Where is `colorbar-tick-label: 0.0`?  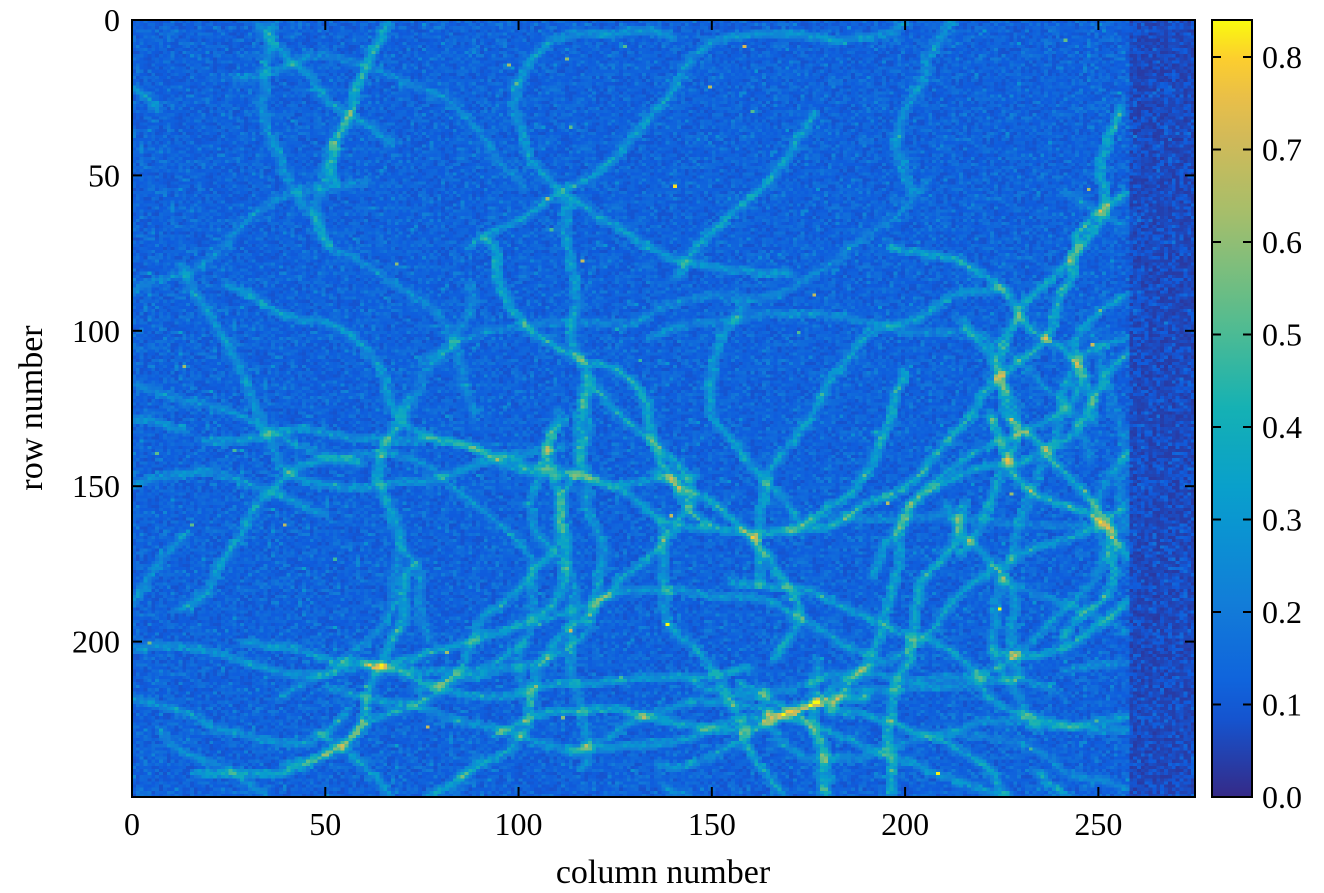
colorbar-tick-label: 0.0 is located at coordinates (1282, 797).